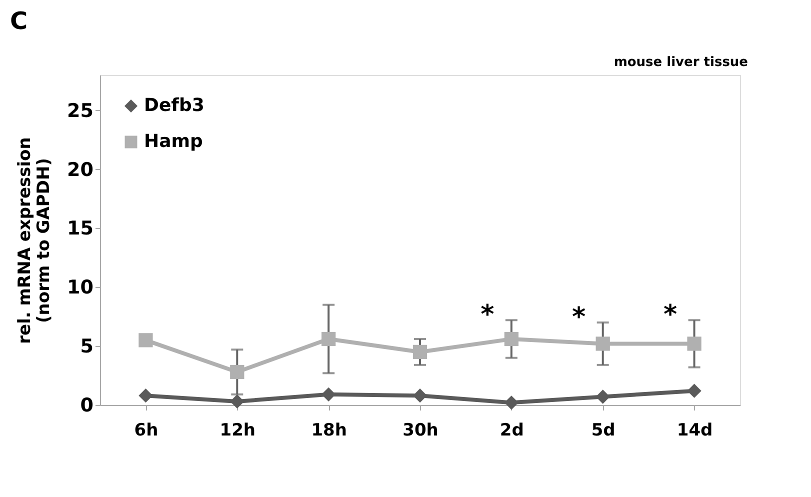  I want to click on y-tick-label: 10, so click(80, 287).